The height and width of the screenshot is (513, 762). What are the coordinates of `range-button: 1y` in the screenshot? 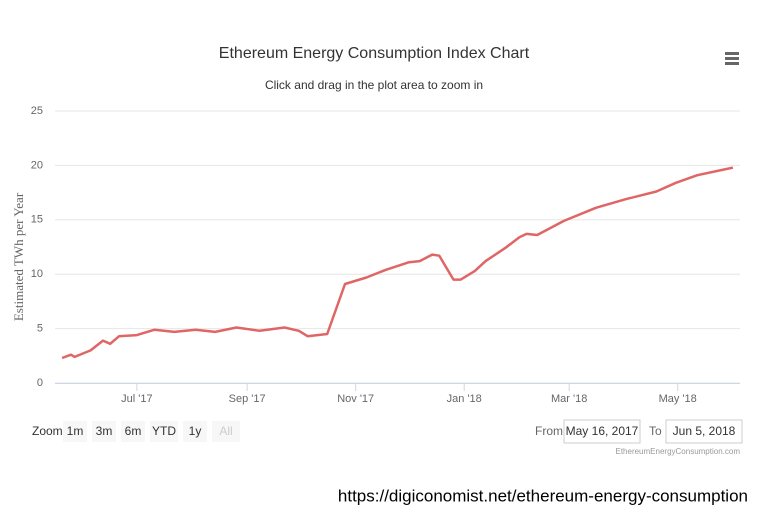 It's located at (195, 431).